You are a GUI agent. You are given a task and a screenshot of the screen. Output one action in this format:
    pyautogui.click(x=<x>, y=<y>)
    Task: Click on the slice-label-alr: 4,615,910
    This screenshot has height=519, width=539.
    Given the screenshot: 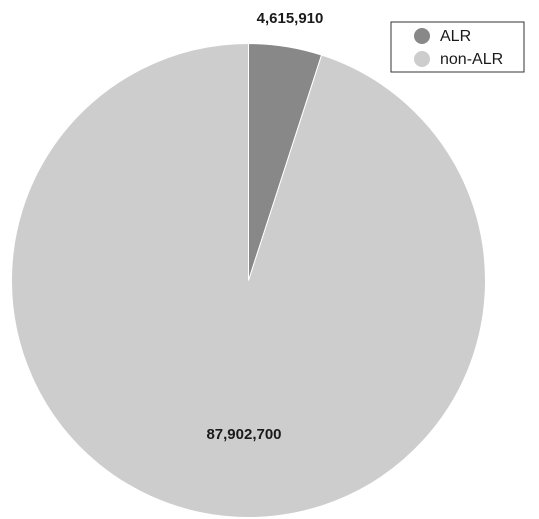 What is the action you would take?
    pyautogui.click(x=290, y=18)
    